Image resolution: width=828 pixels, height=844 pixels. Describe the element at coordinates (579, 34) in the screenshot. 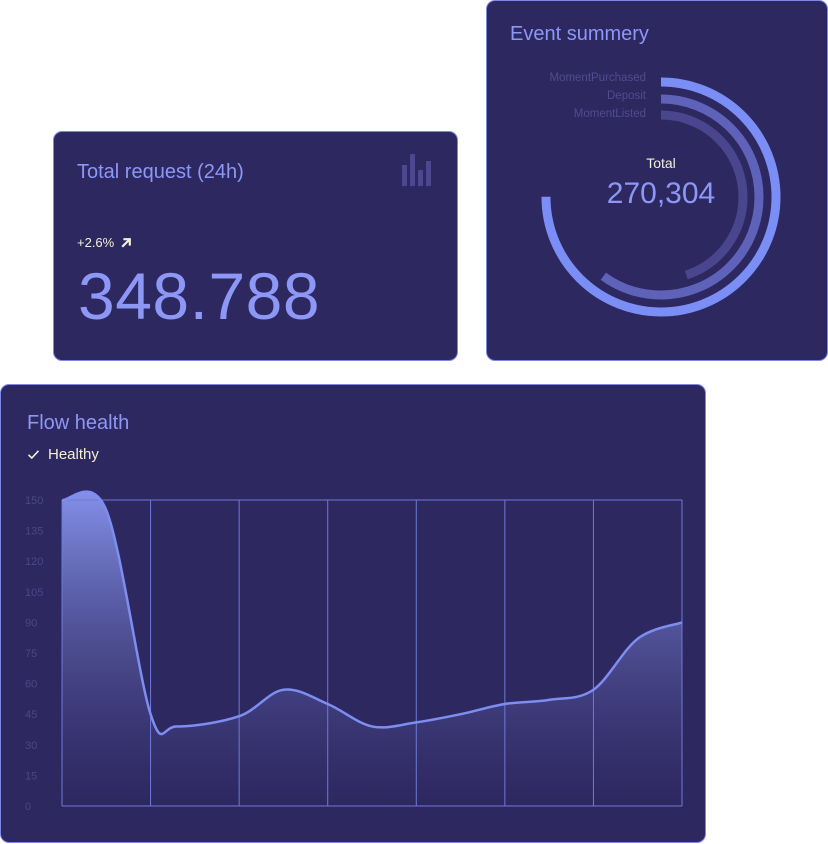

I see `event-summary-title: Event summery` at that location.